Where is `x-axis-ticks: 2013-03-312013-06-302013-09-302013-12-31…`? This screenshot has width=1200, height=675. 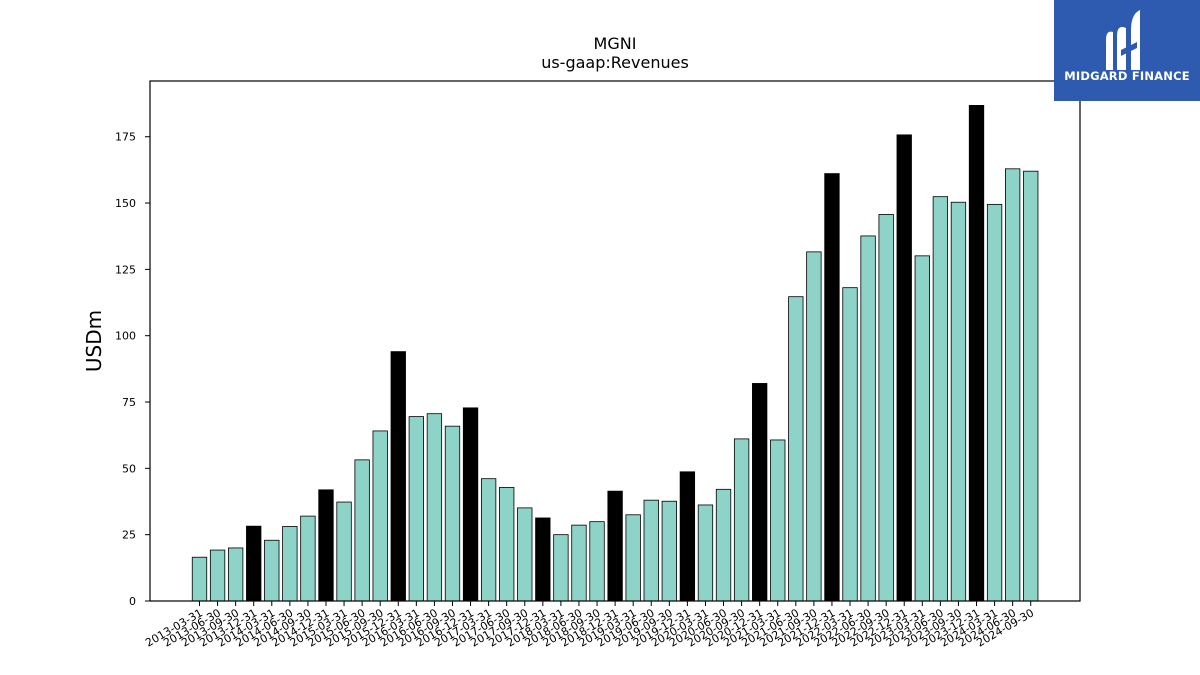
x-axis-ticks: 2013-03-312013-06-302013-09-302013-12-31… is located at coordinates (589, 625).